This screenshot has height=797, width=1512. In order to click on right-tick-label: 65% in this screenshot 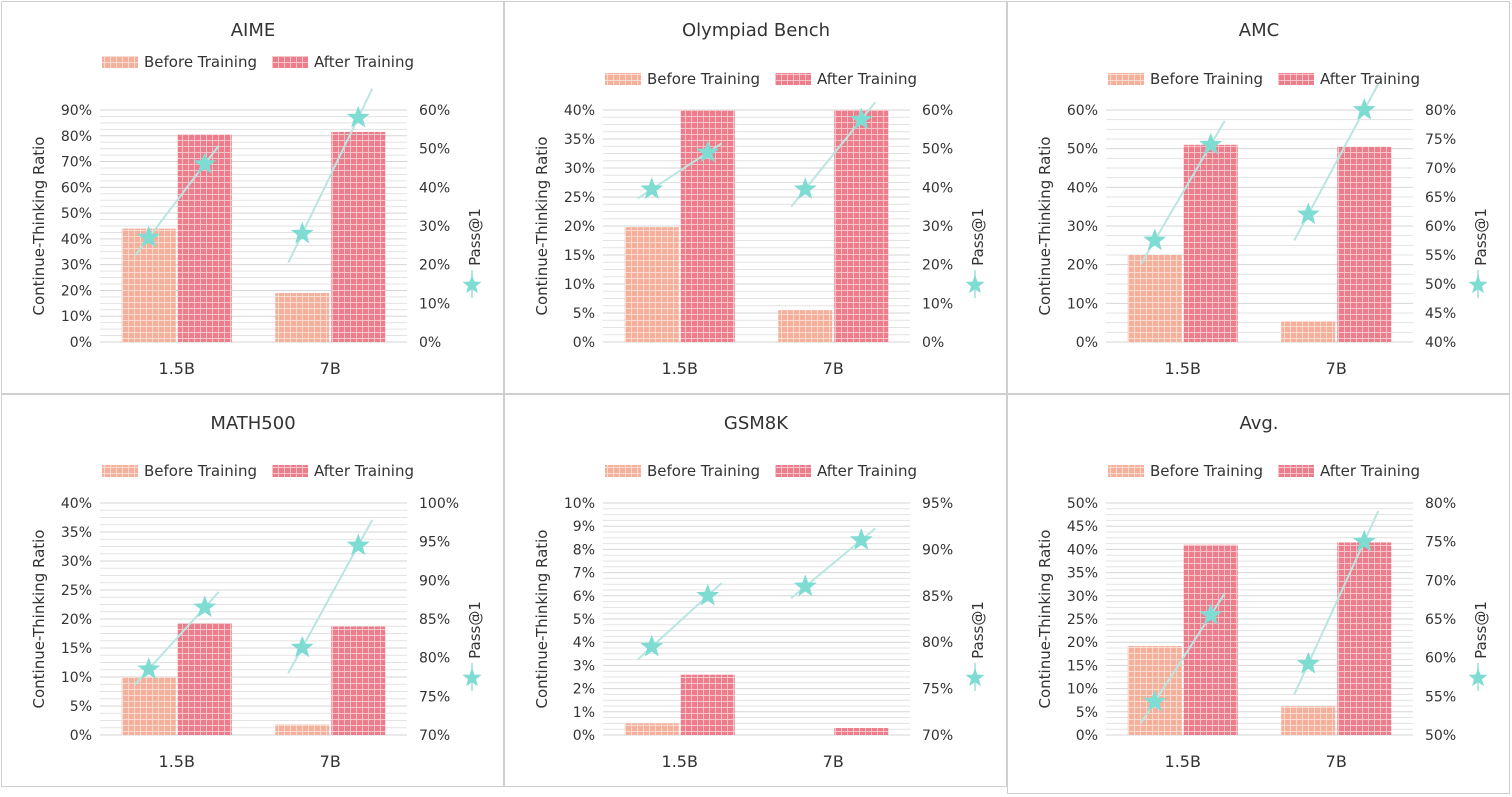, I will do `click(1440, 198)`.